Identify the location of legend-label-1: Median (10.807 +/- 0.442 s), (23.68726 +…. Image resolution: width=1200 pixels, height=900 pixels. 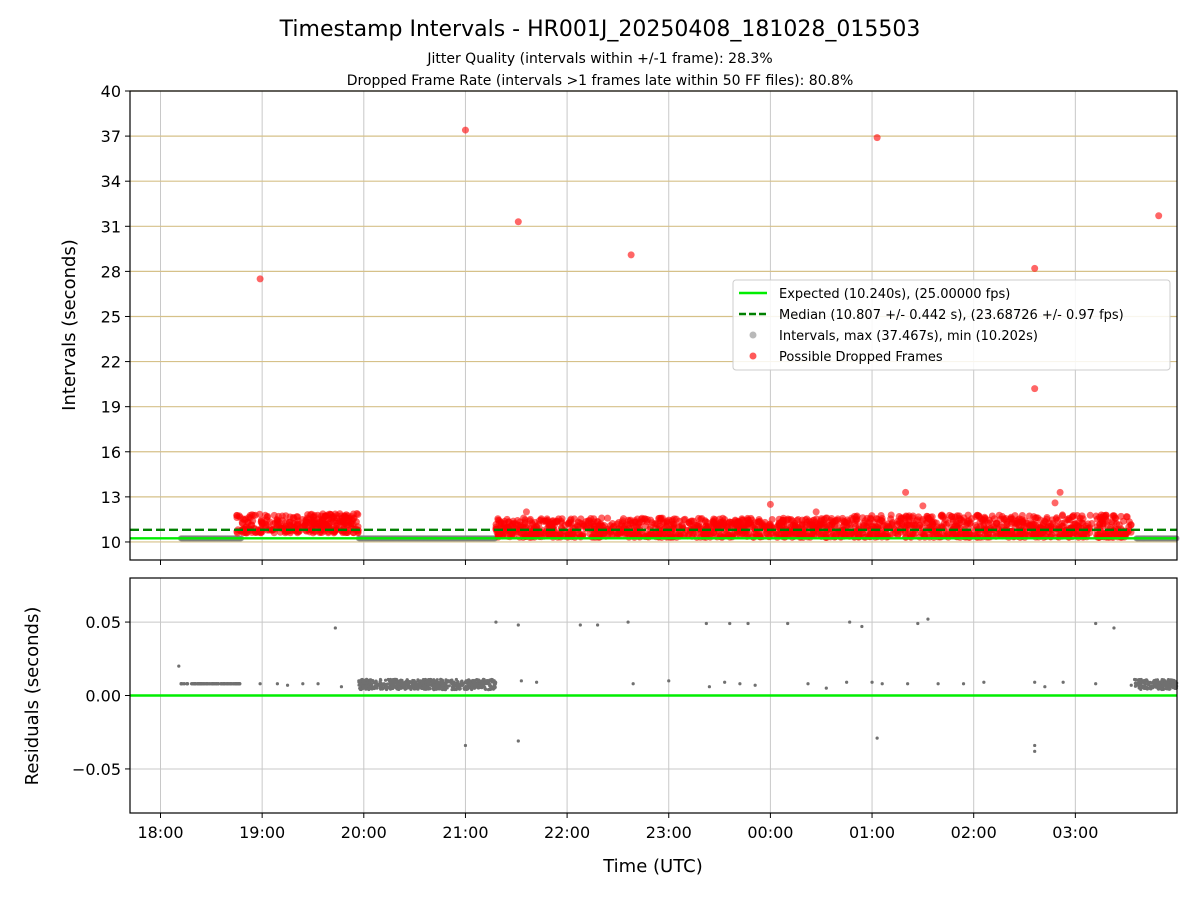
(951, 315).